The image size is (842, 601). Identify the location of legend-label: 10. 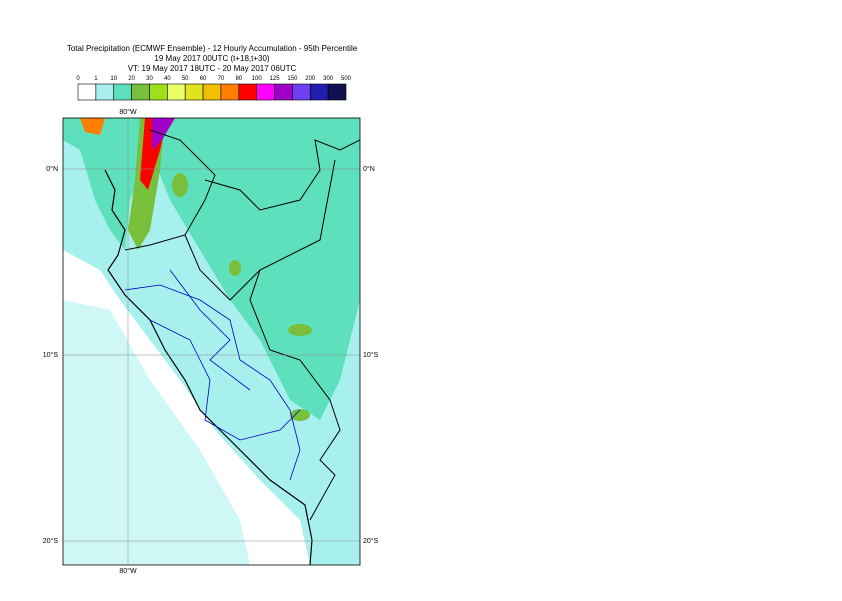
(113, 79).